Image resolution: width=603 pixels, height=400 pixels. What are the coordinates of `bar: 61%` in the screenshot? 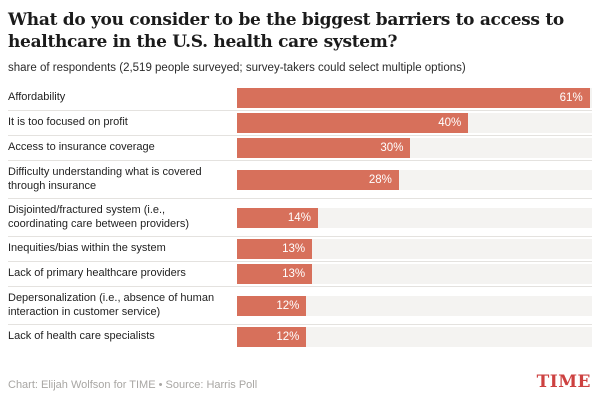 It's located at (413, 98).